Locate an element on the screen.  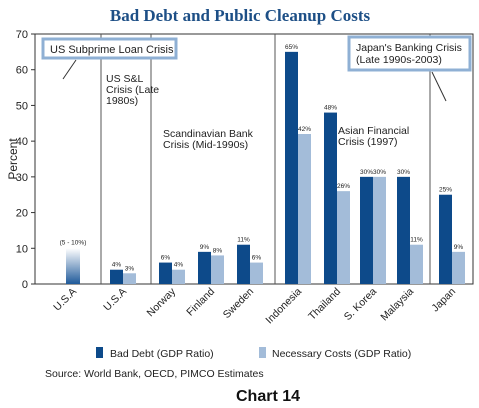
annotation-scandinavian-line: Crisis (Mid-1990s) is located at coordinates (205, 145).